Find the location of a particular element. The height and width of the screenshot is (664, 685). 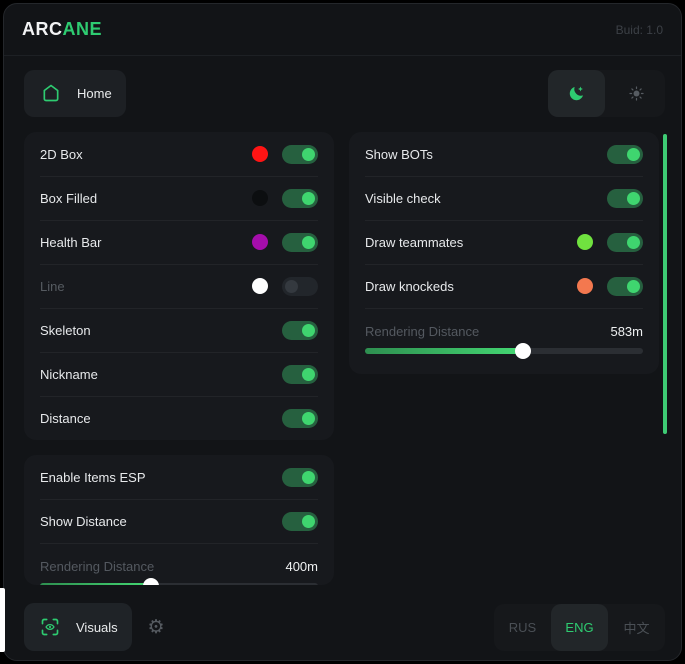

health-bar-color-swatch is located at coordinates (260, 242).